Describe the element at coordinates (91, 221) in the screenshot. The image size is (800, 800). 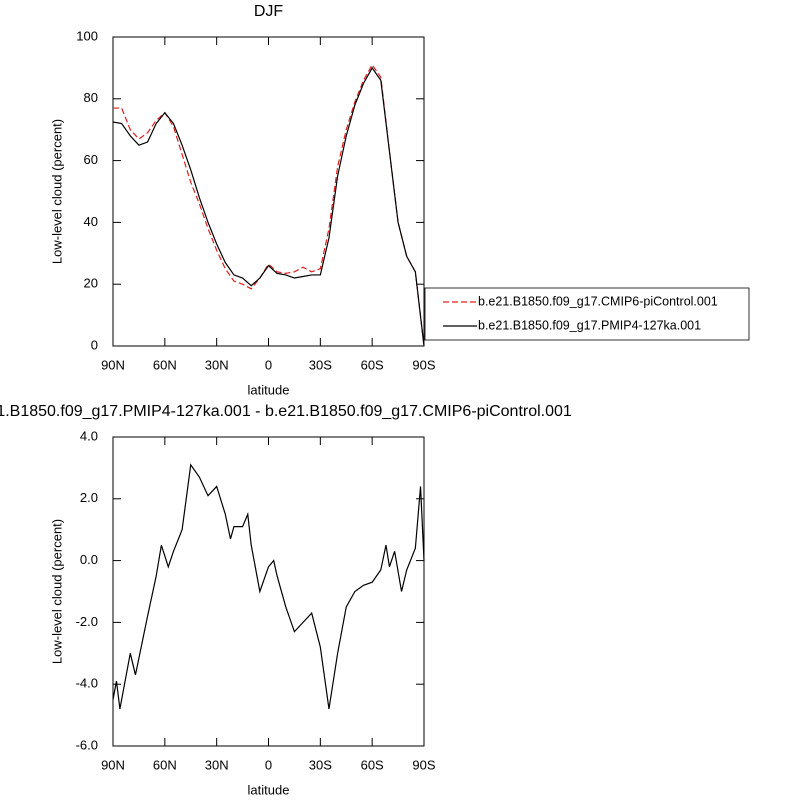
I see `y-tick-label: 40` at that location.